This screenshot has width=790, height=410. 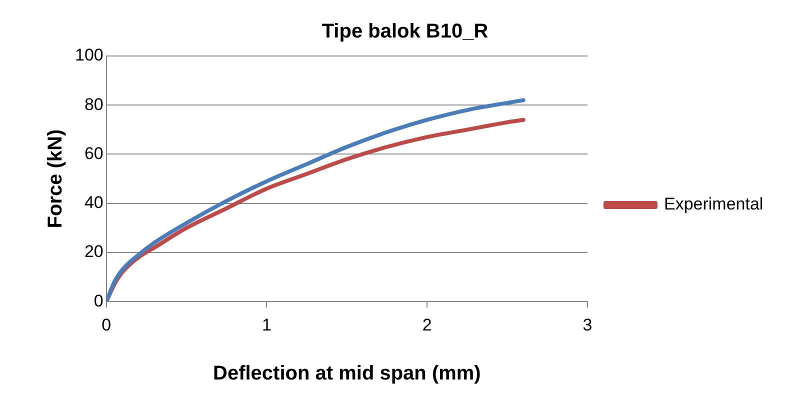 I want to click on y-tick-label: 40, so click(x=94, y=202).